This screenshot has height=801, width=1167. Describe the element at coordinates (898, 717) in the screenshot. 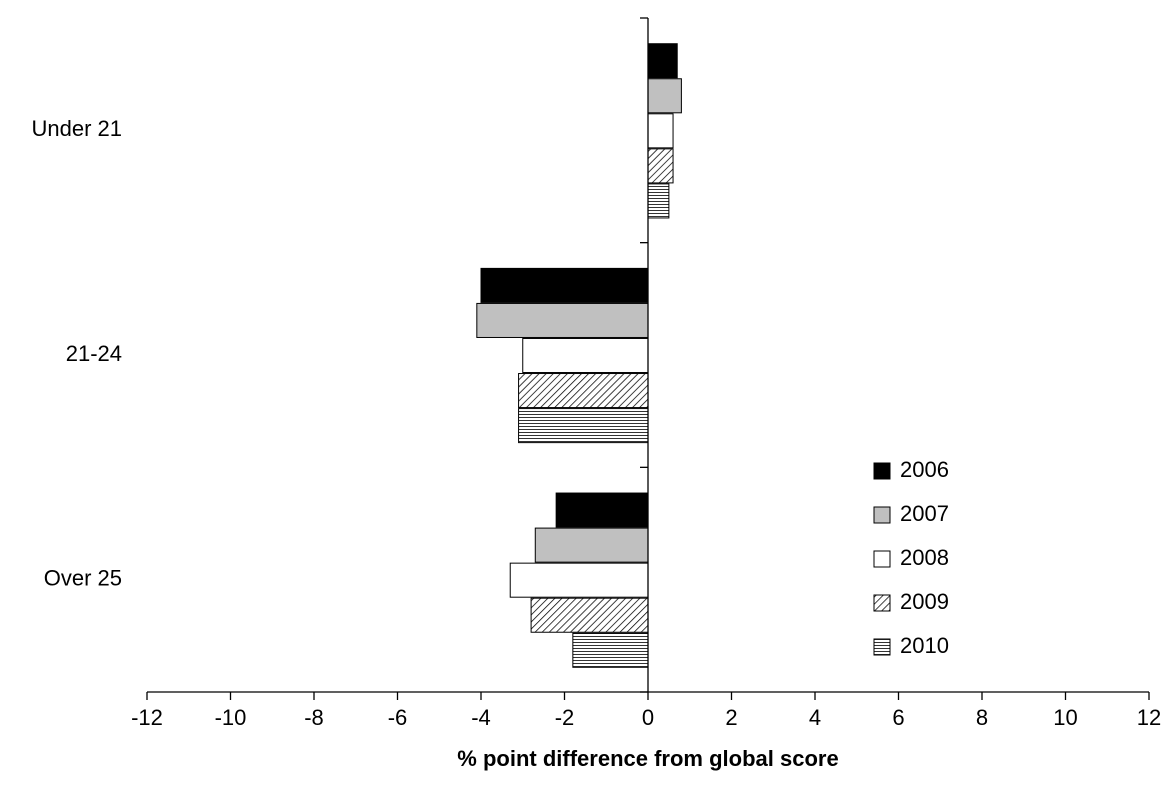

I see `x-tick-label: 6` at that location.